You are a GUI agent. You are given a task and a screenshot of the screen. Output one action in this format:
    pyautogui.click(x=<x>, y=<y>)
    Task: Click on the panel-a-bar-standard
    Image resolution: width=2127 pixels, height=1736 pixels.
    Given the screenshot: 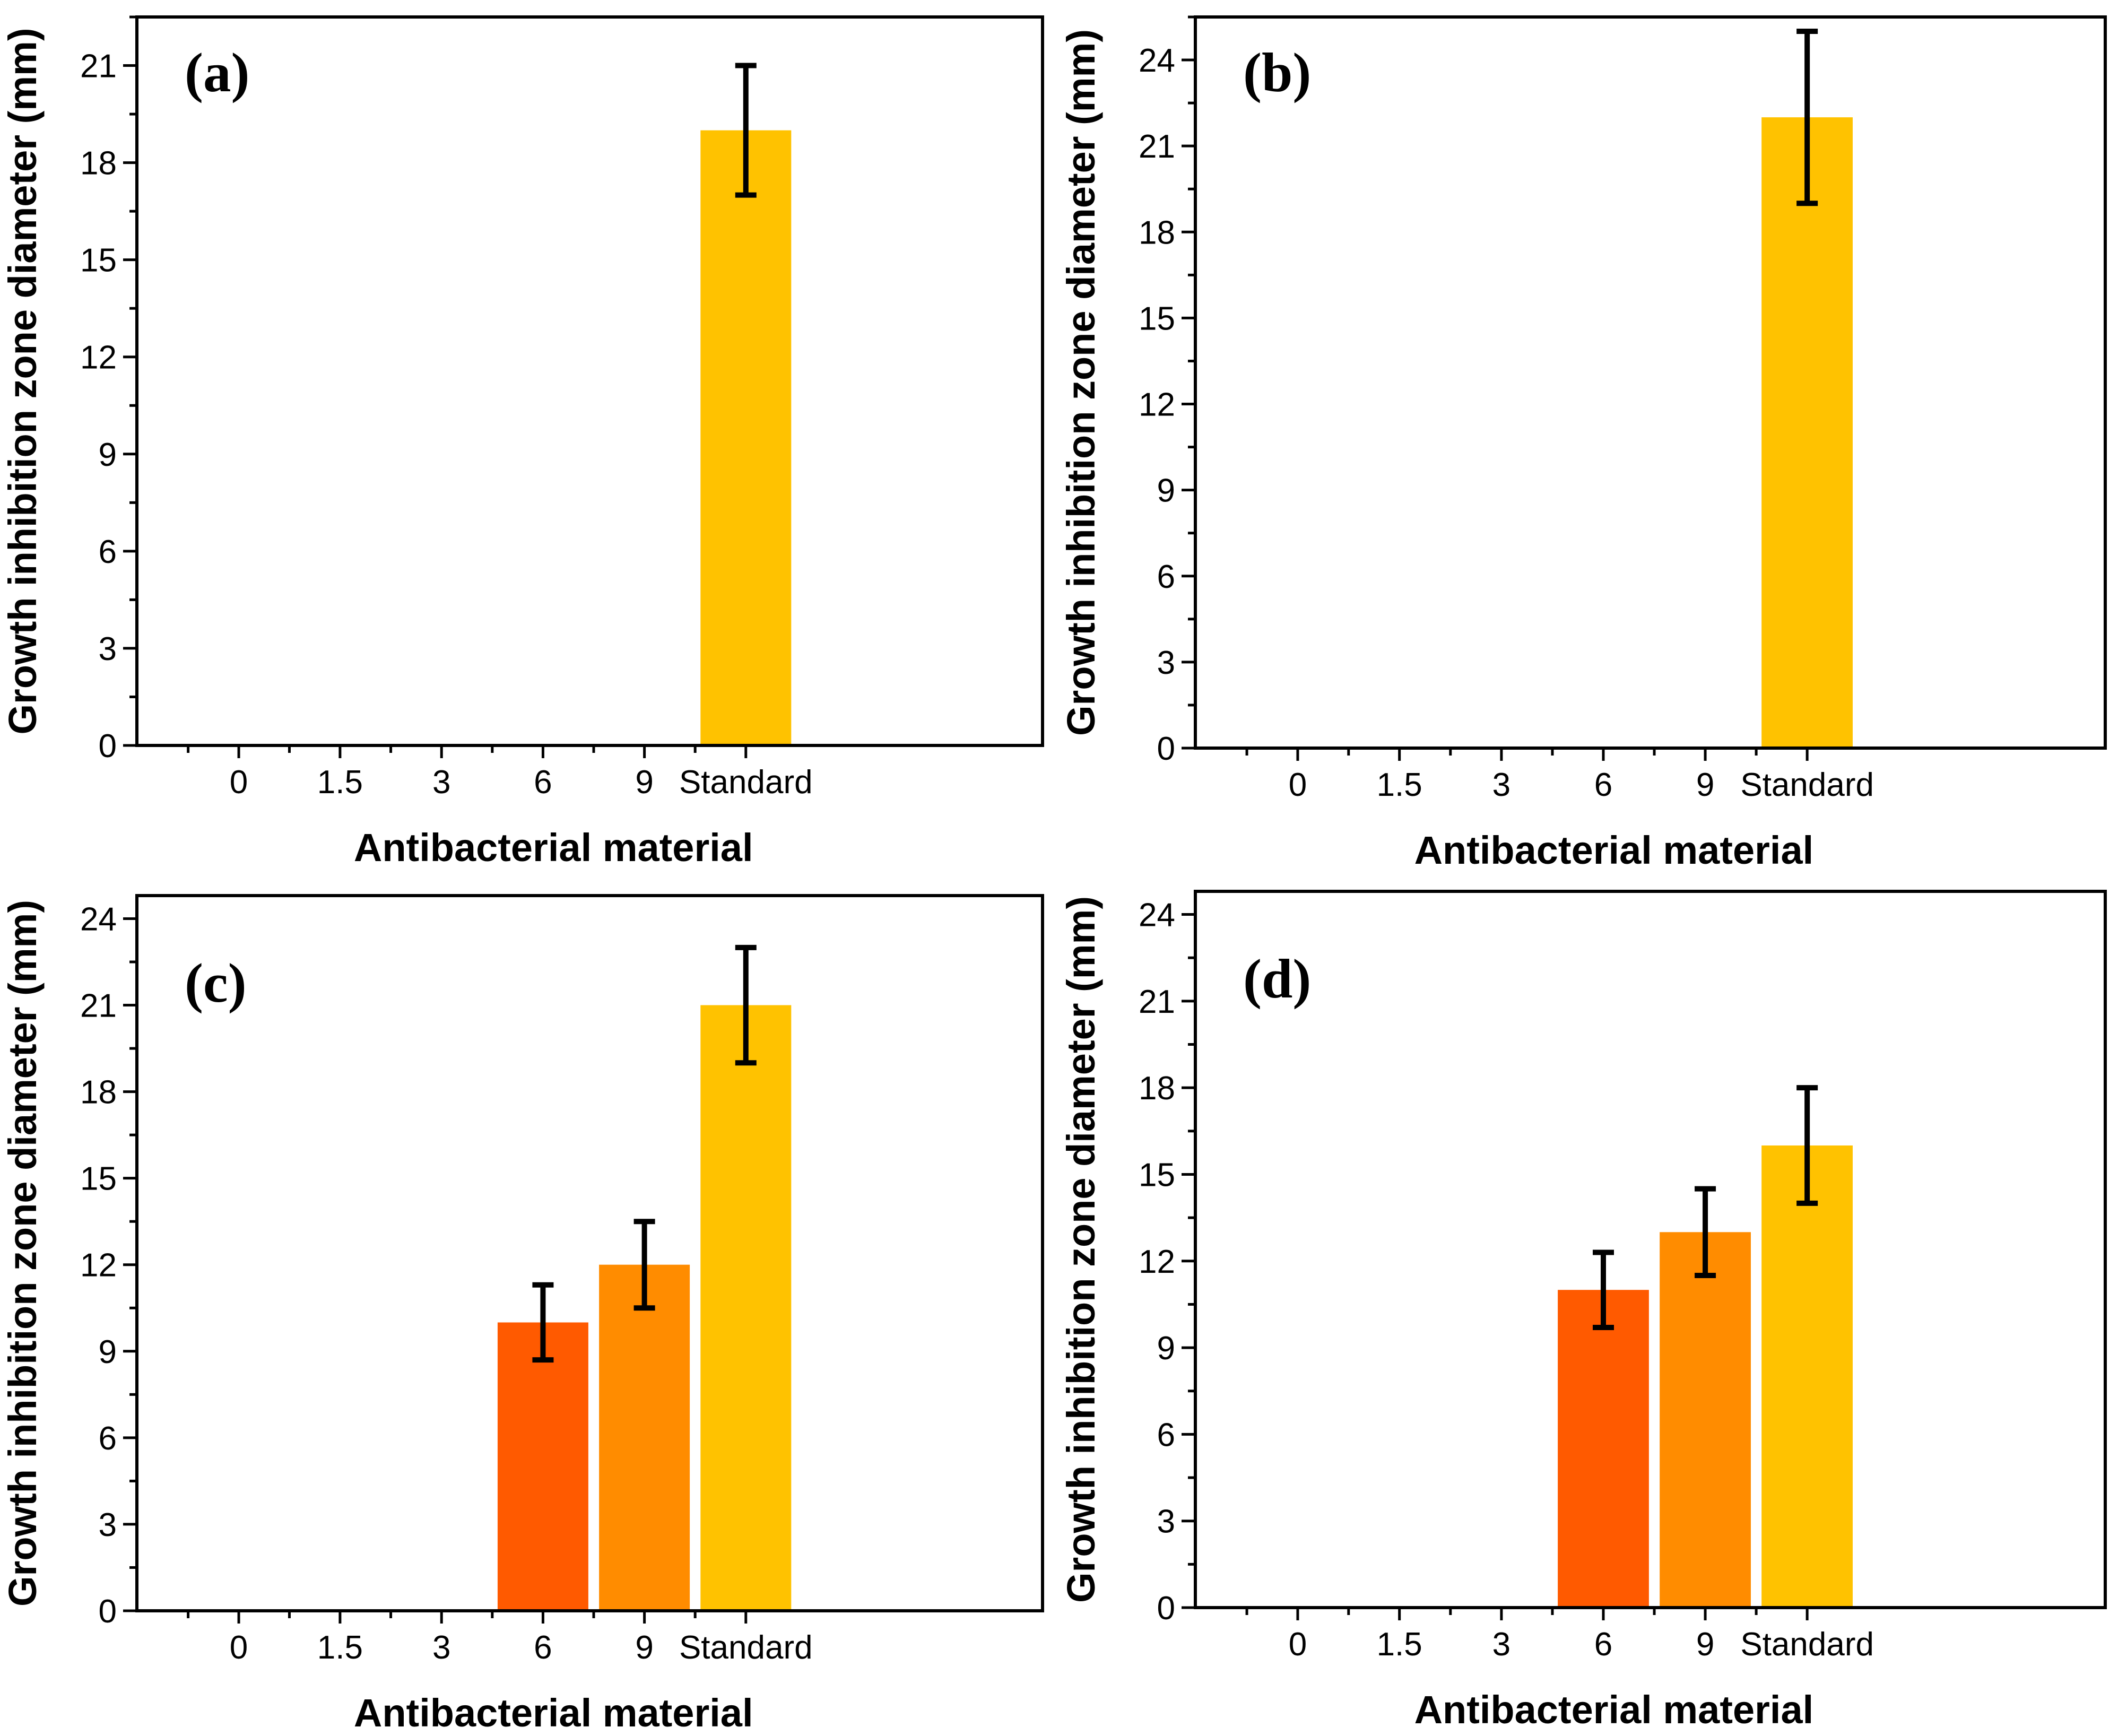 What is the action you would take?
    pyautogui.click(x=746, y=438)
    